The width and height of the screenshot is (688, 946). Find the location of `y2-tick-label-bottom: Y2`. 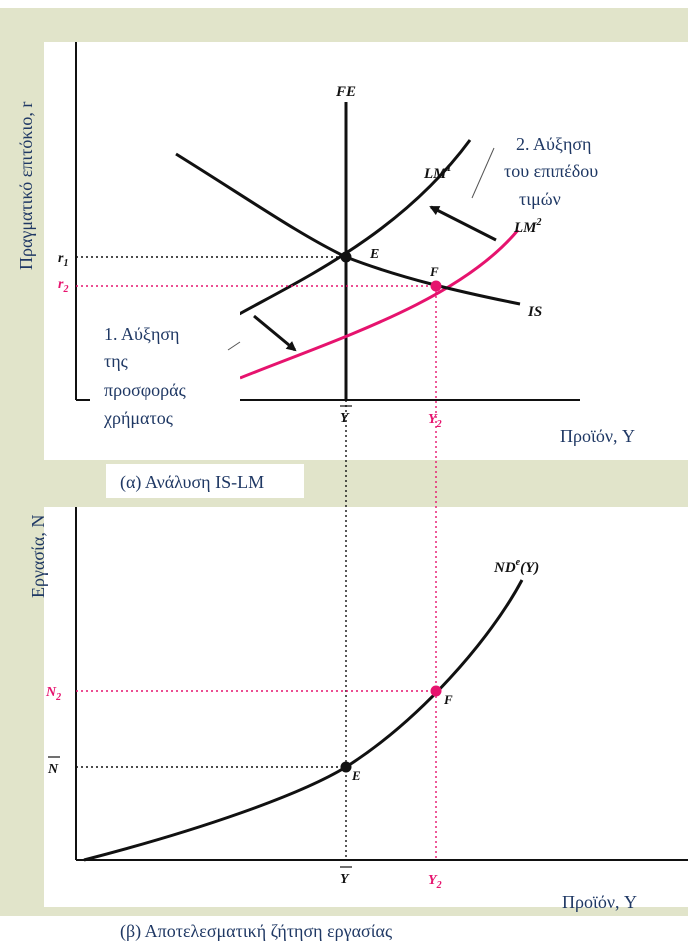

y2-tick-label-bottom: Y2 is located at coordinates (435, 882).